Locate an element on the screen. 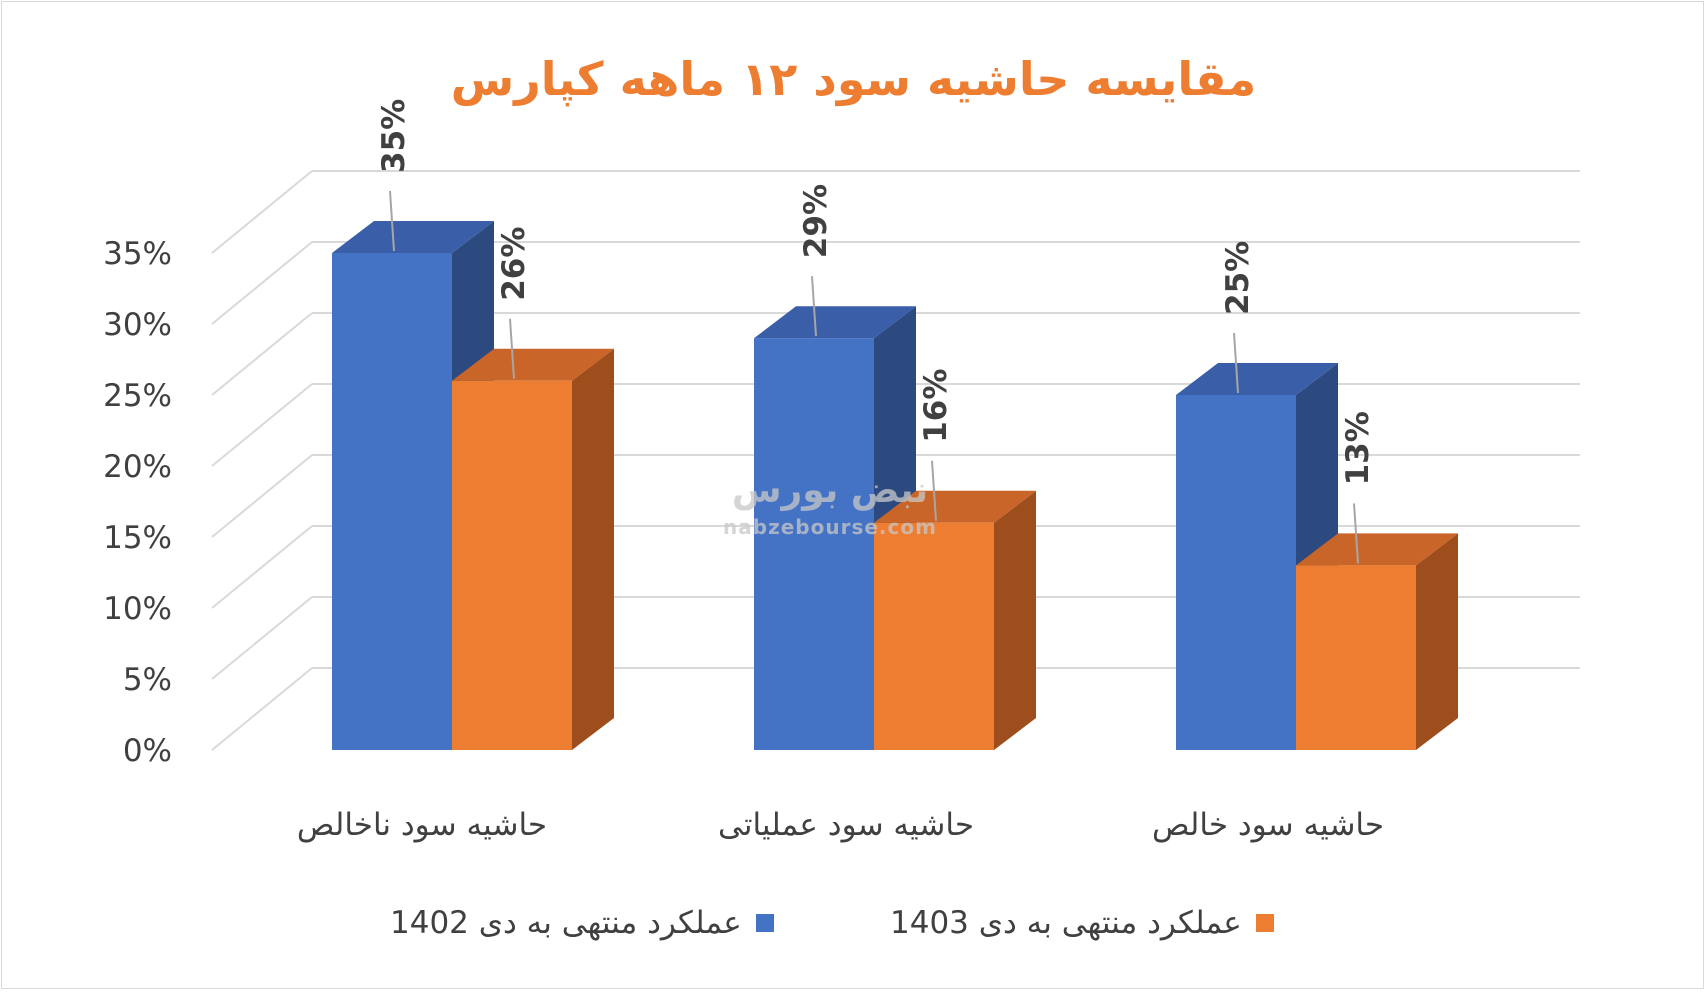  watermark-logo-text: نبض بورس is located at coordinates (830, 490).